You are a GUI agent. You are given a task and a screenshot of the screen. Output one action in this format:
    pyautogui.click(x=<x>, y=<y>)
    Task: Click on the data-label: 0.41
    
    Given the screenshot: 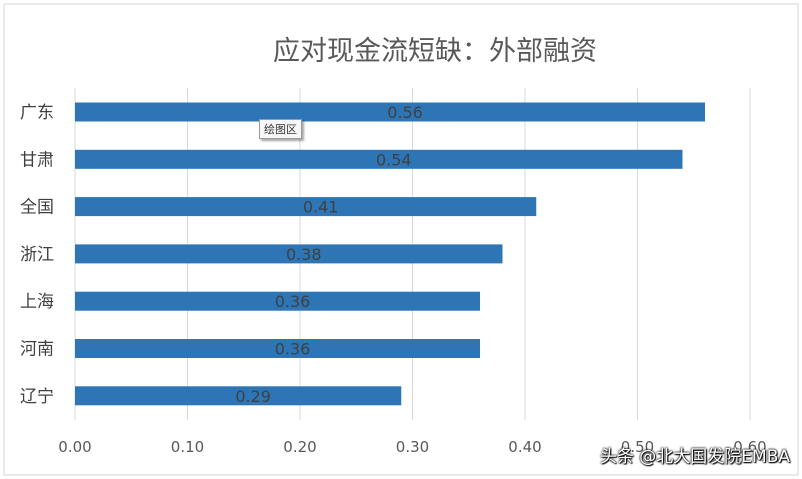 What is the action you would take?
    pyautogui.click(x=321, y=207)
    